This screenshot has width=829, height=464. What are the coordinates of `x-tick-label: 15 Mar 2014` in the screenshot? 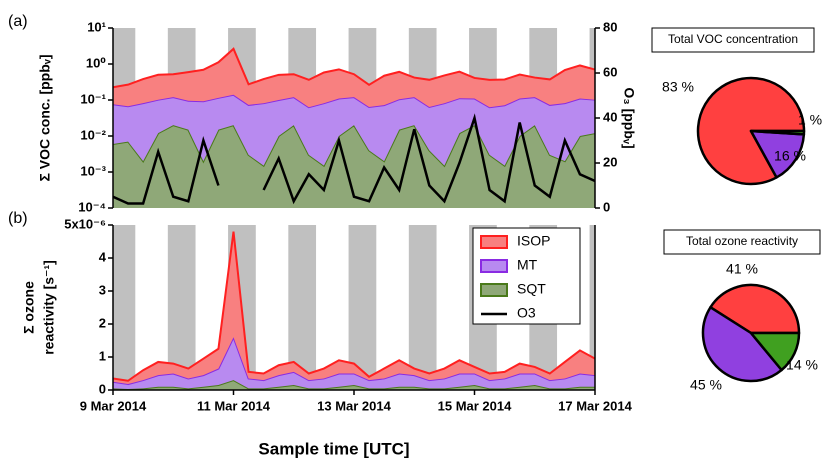 It's located at (475, 405).